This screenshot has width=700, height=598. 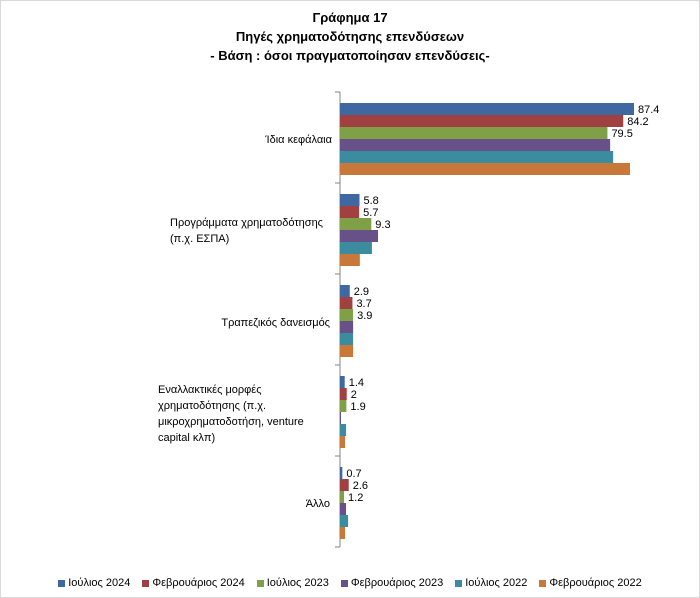 What do you see at coordinates (354, 395) in the screenshot?
I see `data-label-1-3: 2` at bounding box center [354, 395].